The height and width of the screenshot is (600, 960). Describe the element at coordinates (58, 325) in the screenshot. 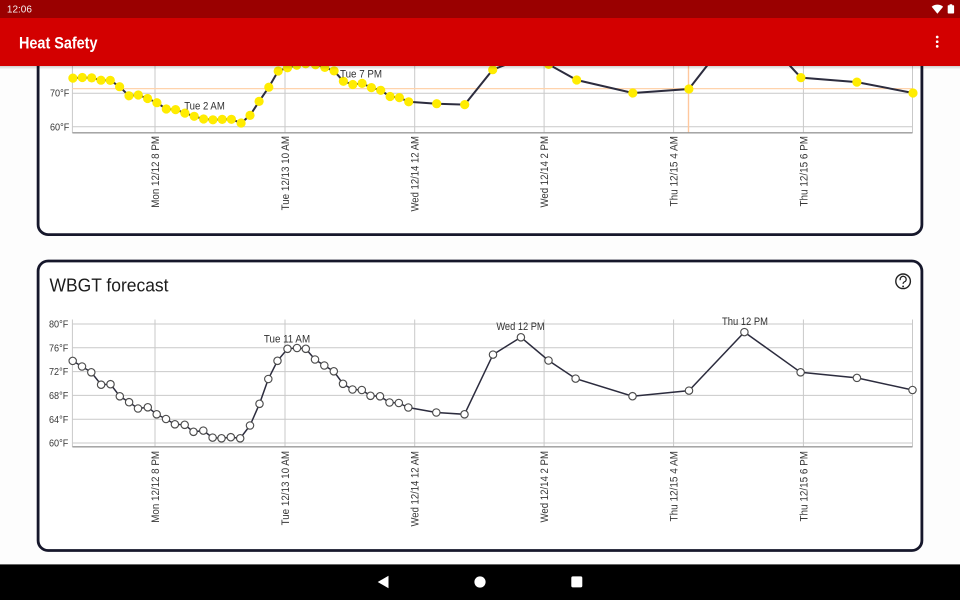

I see `svg-text: 80°F` at that location.